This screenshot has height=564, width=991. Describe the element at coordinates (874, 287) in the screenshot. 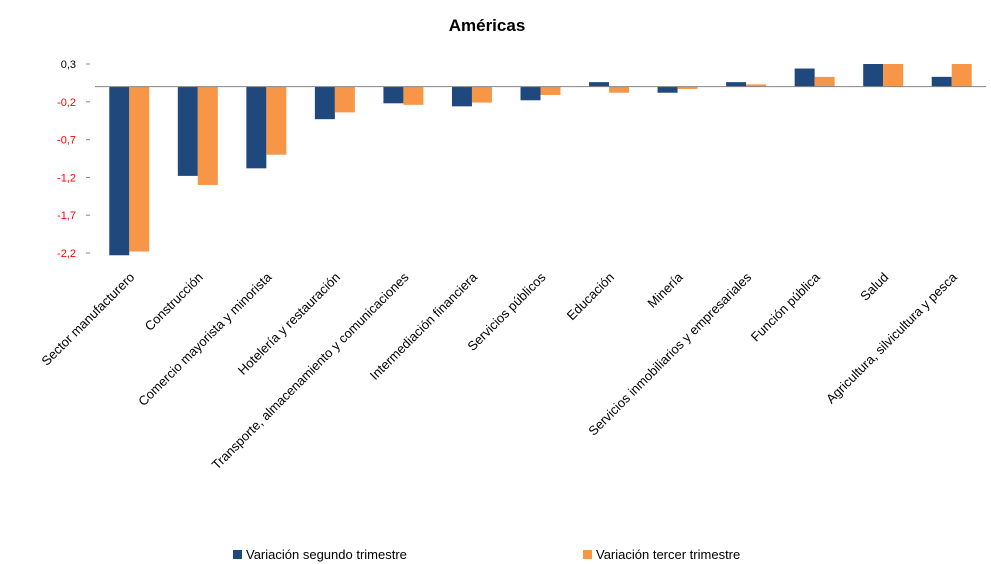

I see `x-tick-label: Salud` at that location.